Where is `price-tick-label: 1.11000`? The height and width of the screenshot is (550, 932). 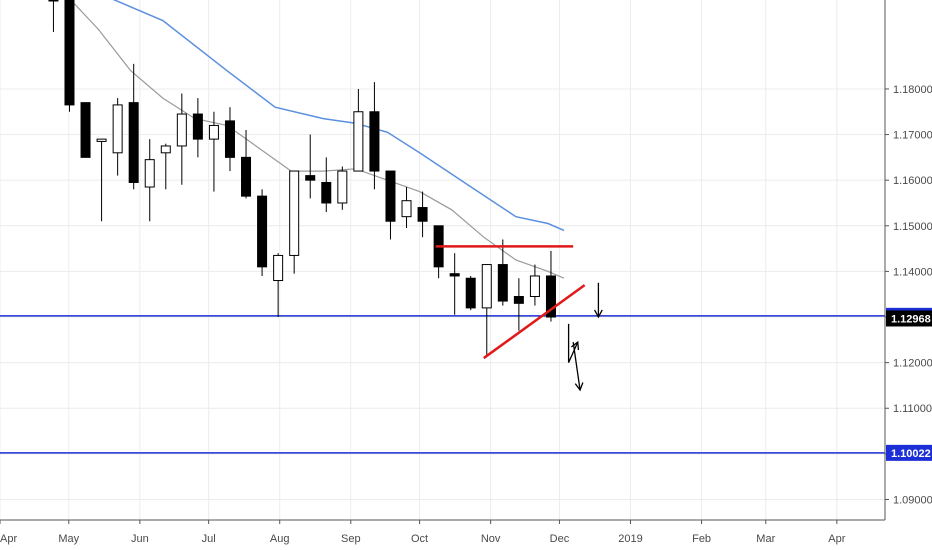 price-tick-label: 1.11000 is located at coordinates (912, 409).